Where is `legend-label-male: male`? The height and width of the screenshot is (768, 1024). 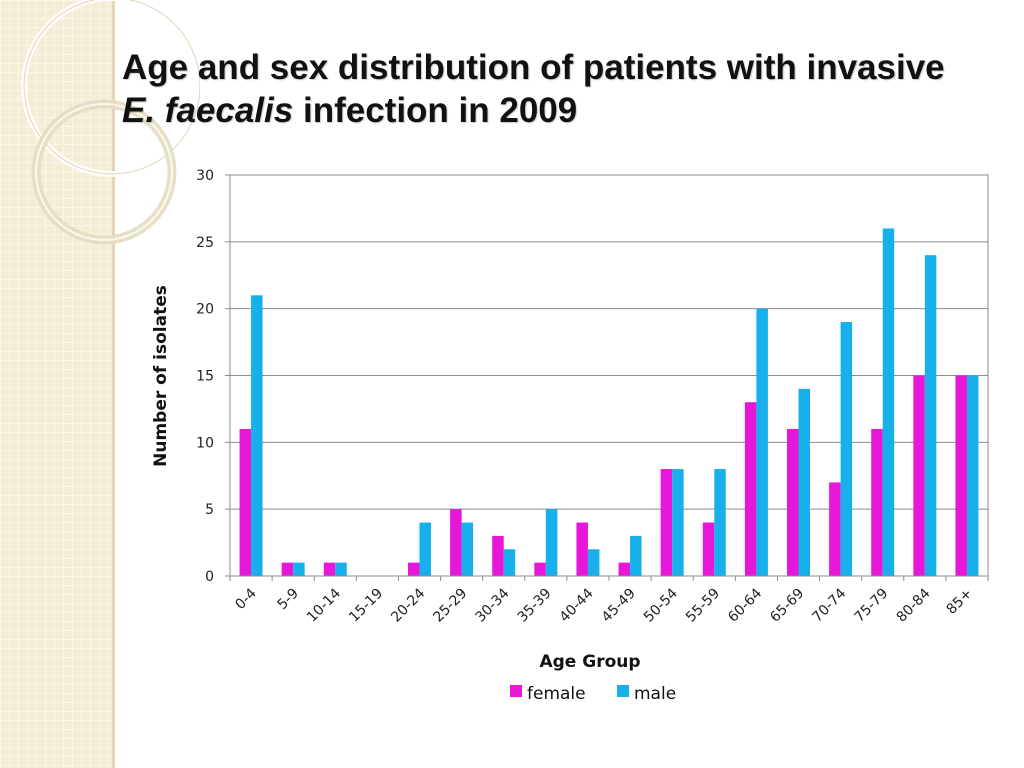
legend-label-male: male is located at coordinates (655, 694).